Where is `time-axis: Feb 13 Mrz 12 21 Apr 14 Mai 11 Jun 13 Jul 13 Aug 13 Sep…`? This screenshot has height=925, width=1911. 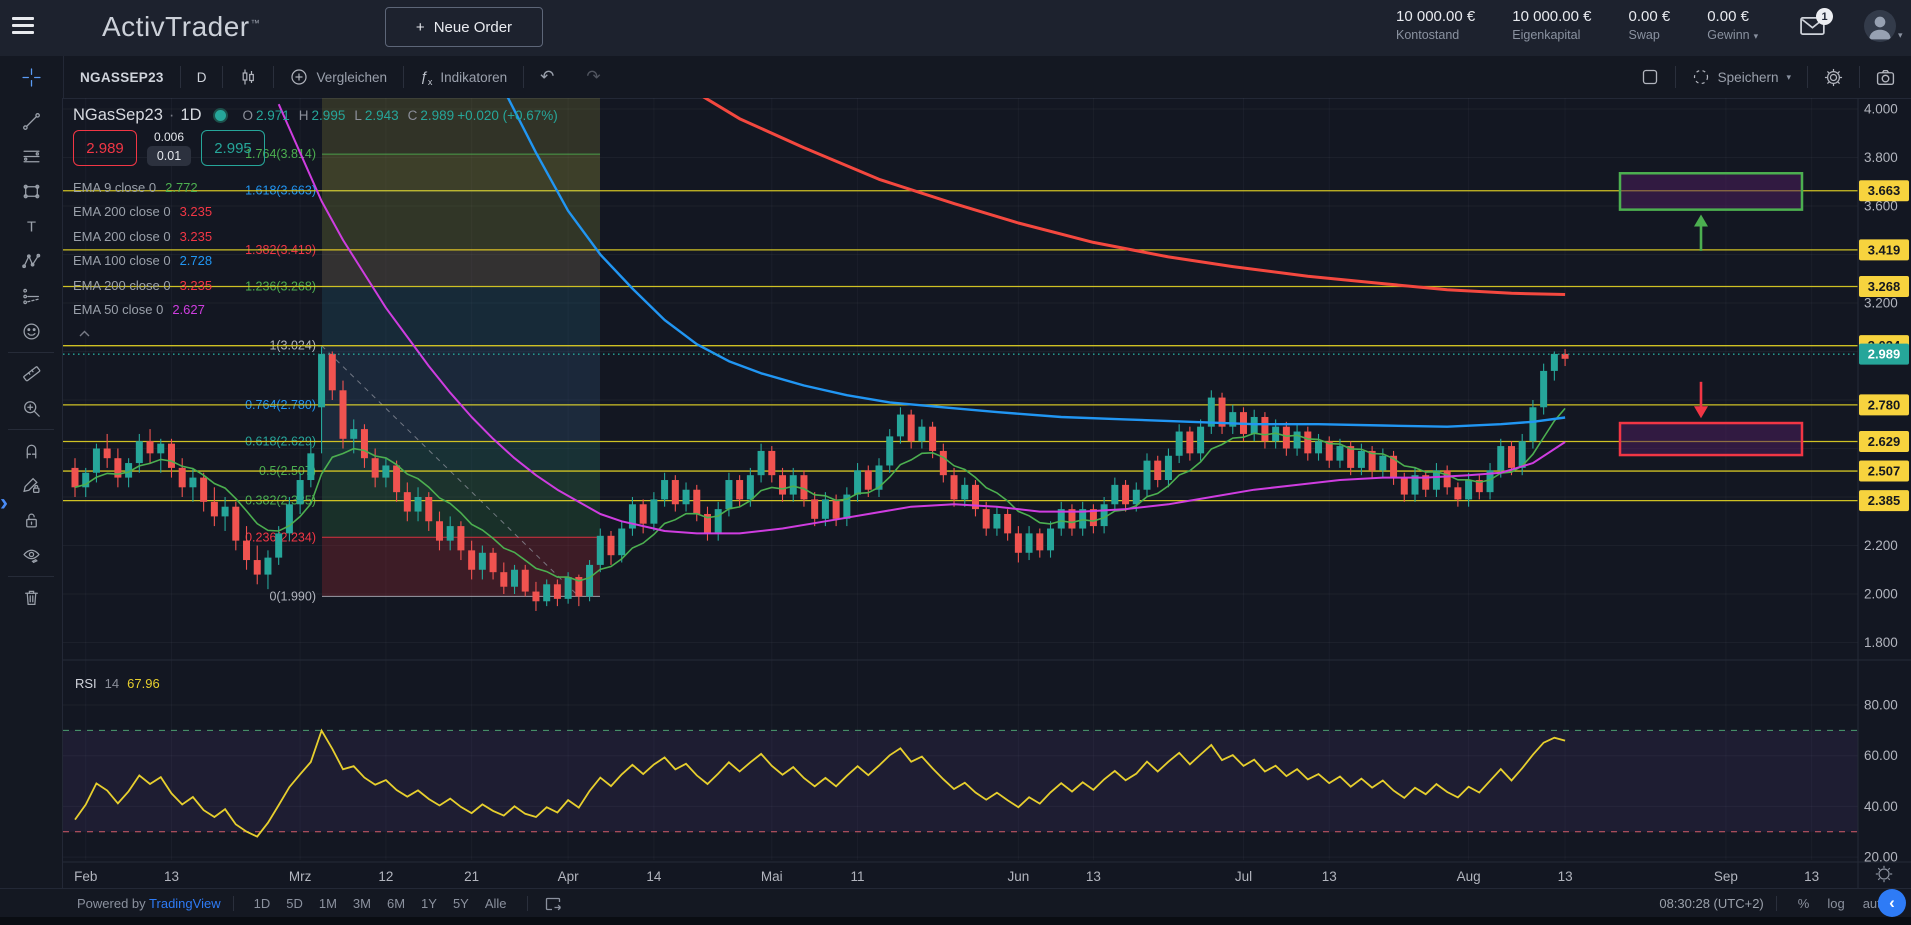 time-axis: Feb 13 Mrz 12 21 Apr 14 Mai 11 Jun 13 Jul 13 Aug 13 Sep… is located at coordinates (983, 874).